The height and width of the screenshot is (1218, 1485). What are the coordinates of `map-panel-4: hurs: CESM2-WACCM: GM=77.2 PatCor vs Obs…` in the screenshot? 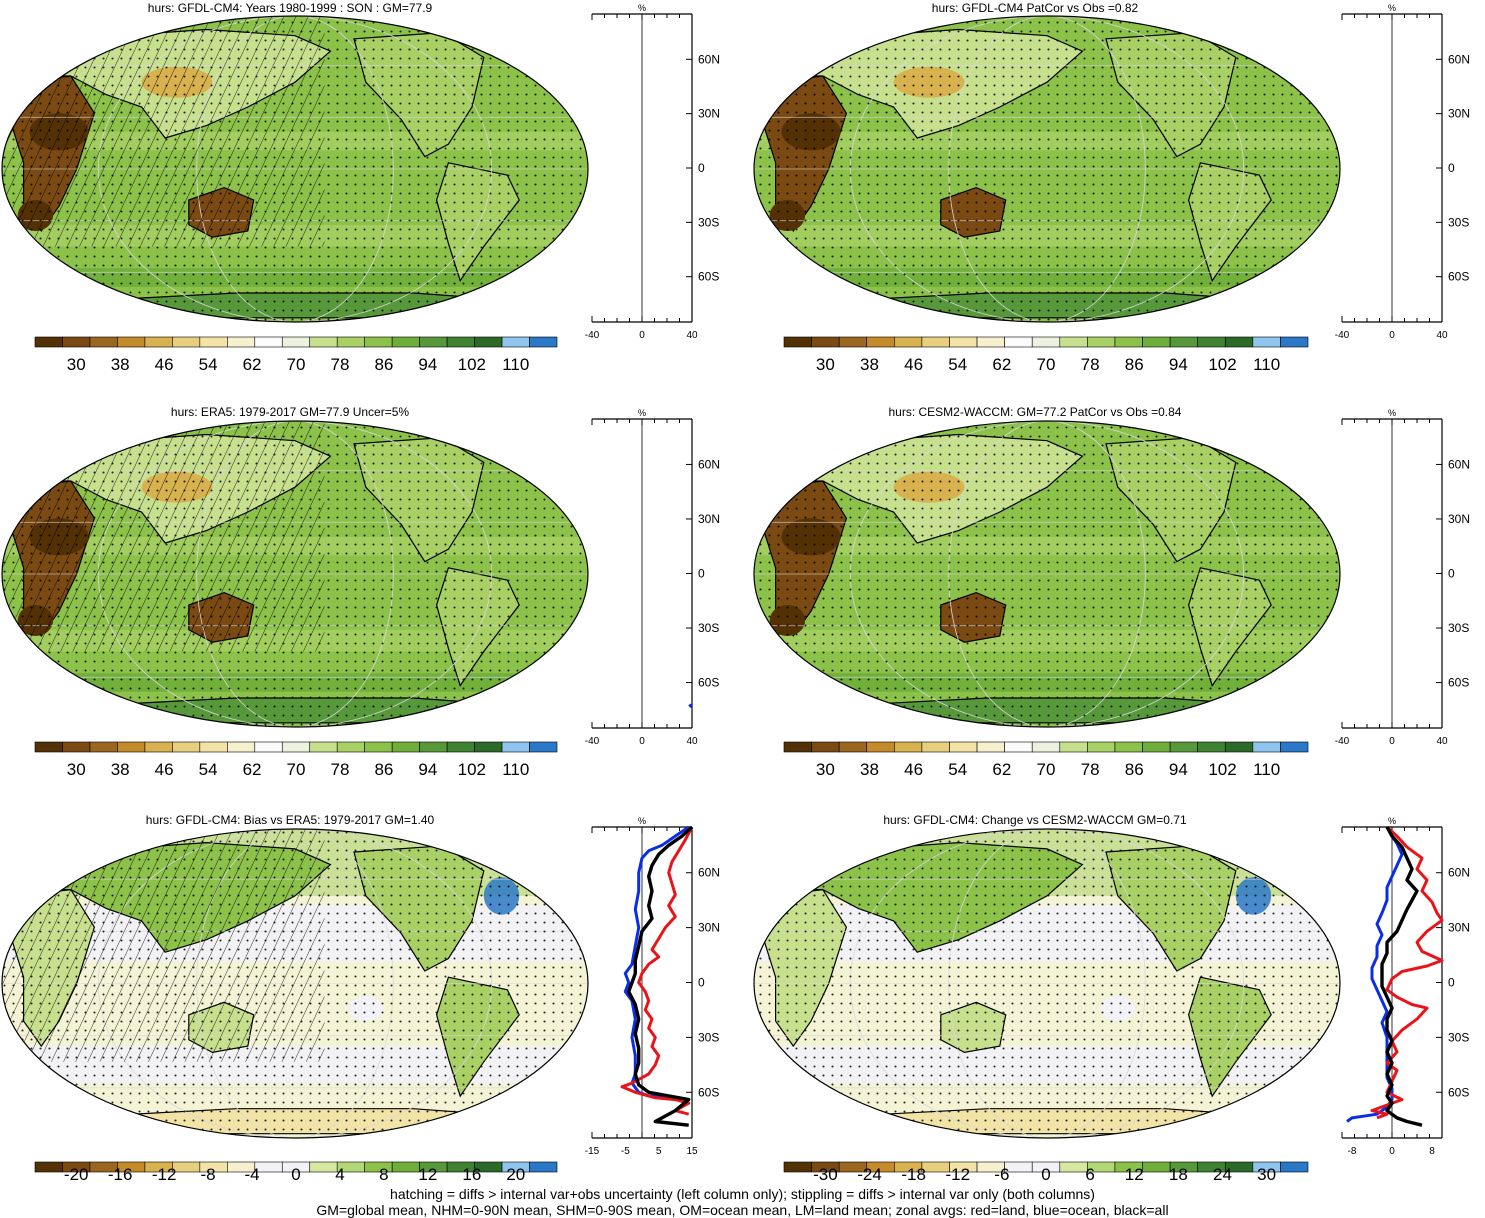 It's located at (1047, 566).